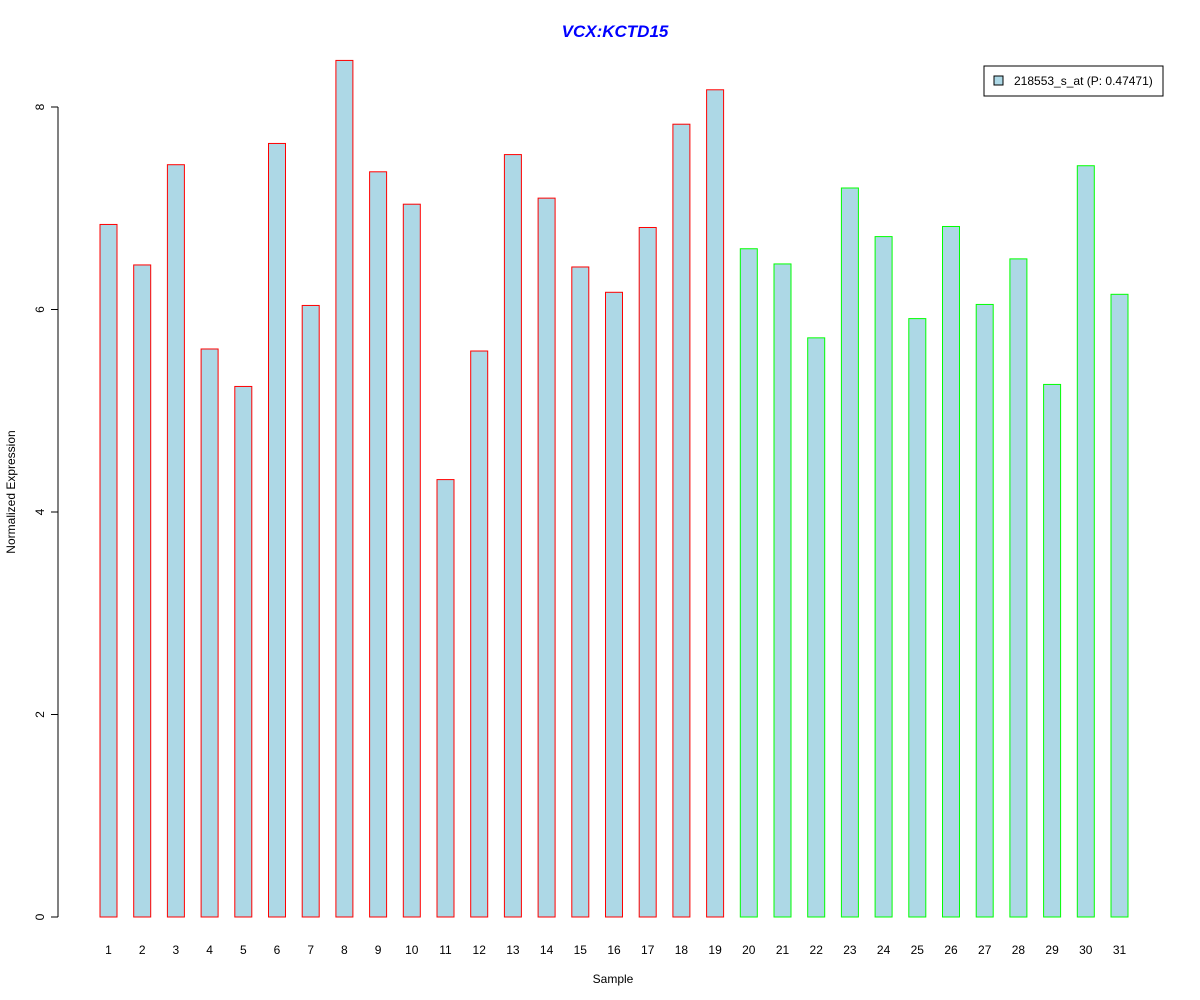 The image size is (1200, 1000). What do you see at coordinates (682, 950) in the screenshot?
I see `x-tick-label: 18` at bounding box center [682, 950].